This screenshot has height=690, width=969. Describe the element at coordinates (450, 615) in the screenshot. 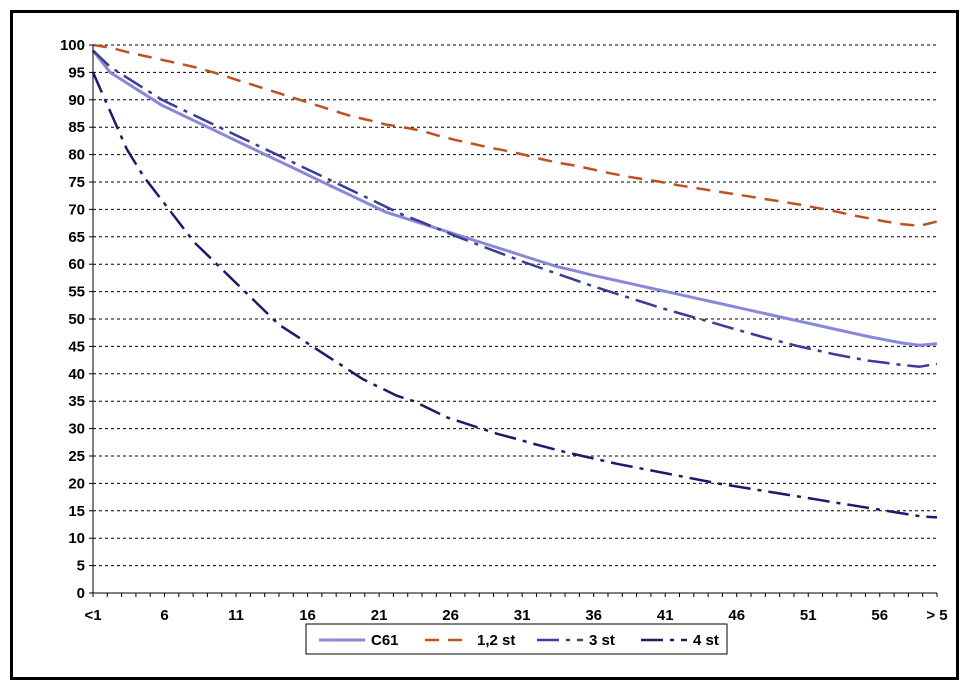

I see `x-tick-label: 26` at that location.